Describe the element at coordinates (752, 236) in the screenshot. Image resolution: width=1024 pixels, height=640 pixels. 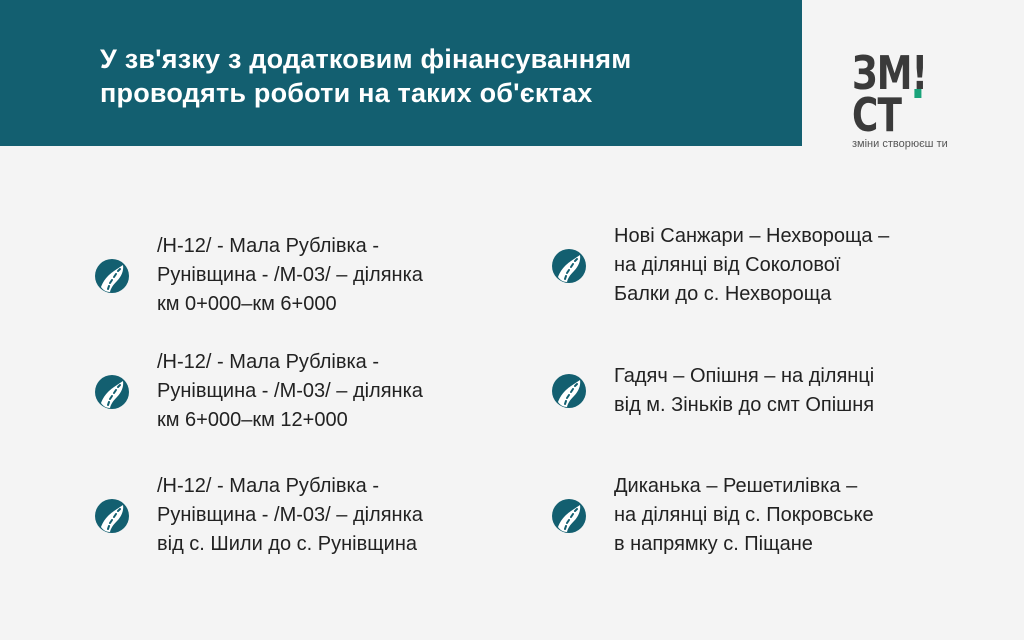
I see `item-line: Нові Санжари – Нехвороща –` at that location.